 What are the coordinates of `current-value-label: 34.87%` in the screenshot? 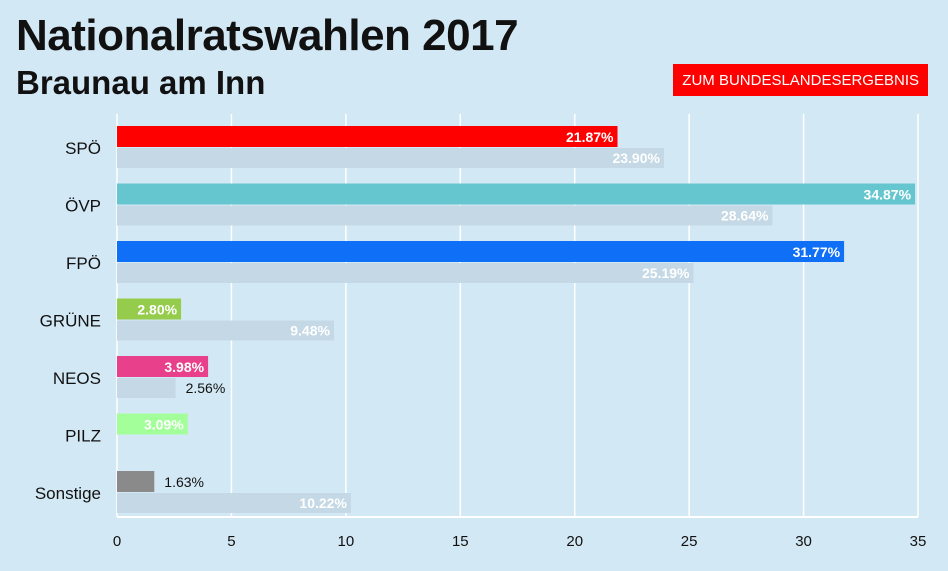 It's located at (888, 195).